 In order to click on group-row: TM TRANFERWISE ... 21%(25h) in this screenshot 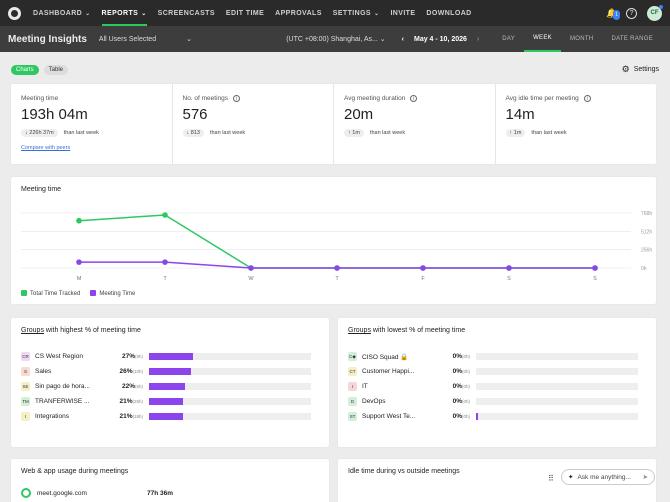, I will do `click(170, 401)`.